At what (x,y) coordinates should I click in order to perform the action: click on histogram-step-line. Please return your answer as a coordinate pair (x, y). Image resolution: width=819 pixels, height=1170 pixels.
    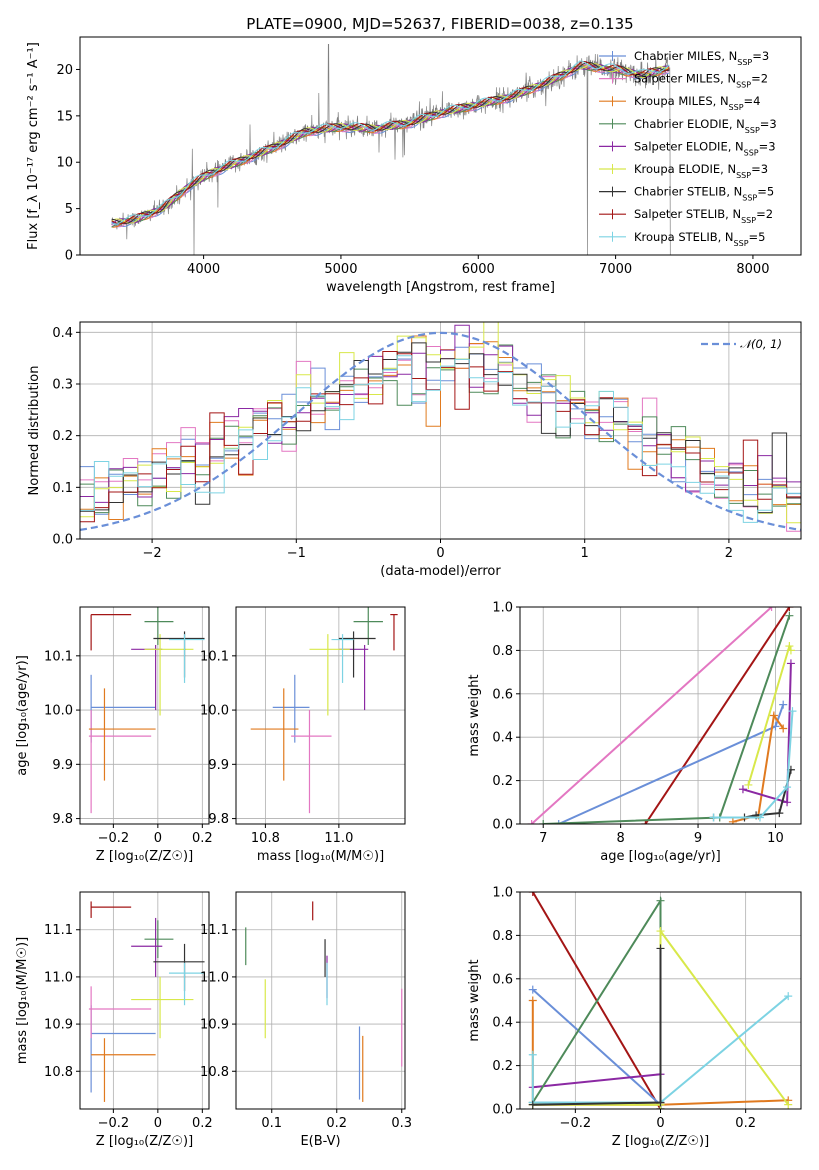
    Looking at the image, I should click on (440, 428).